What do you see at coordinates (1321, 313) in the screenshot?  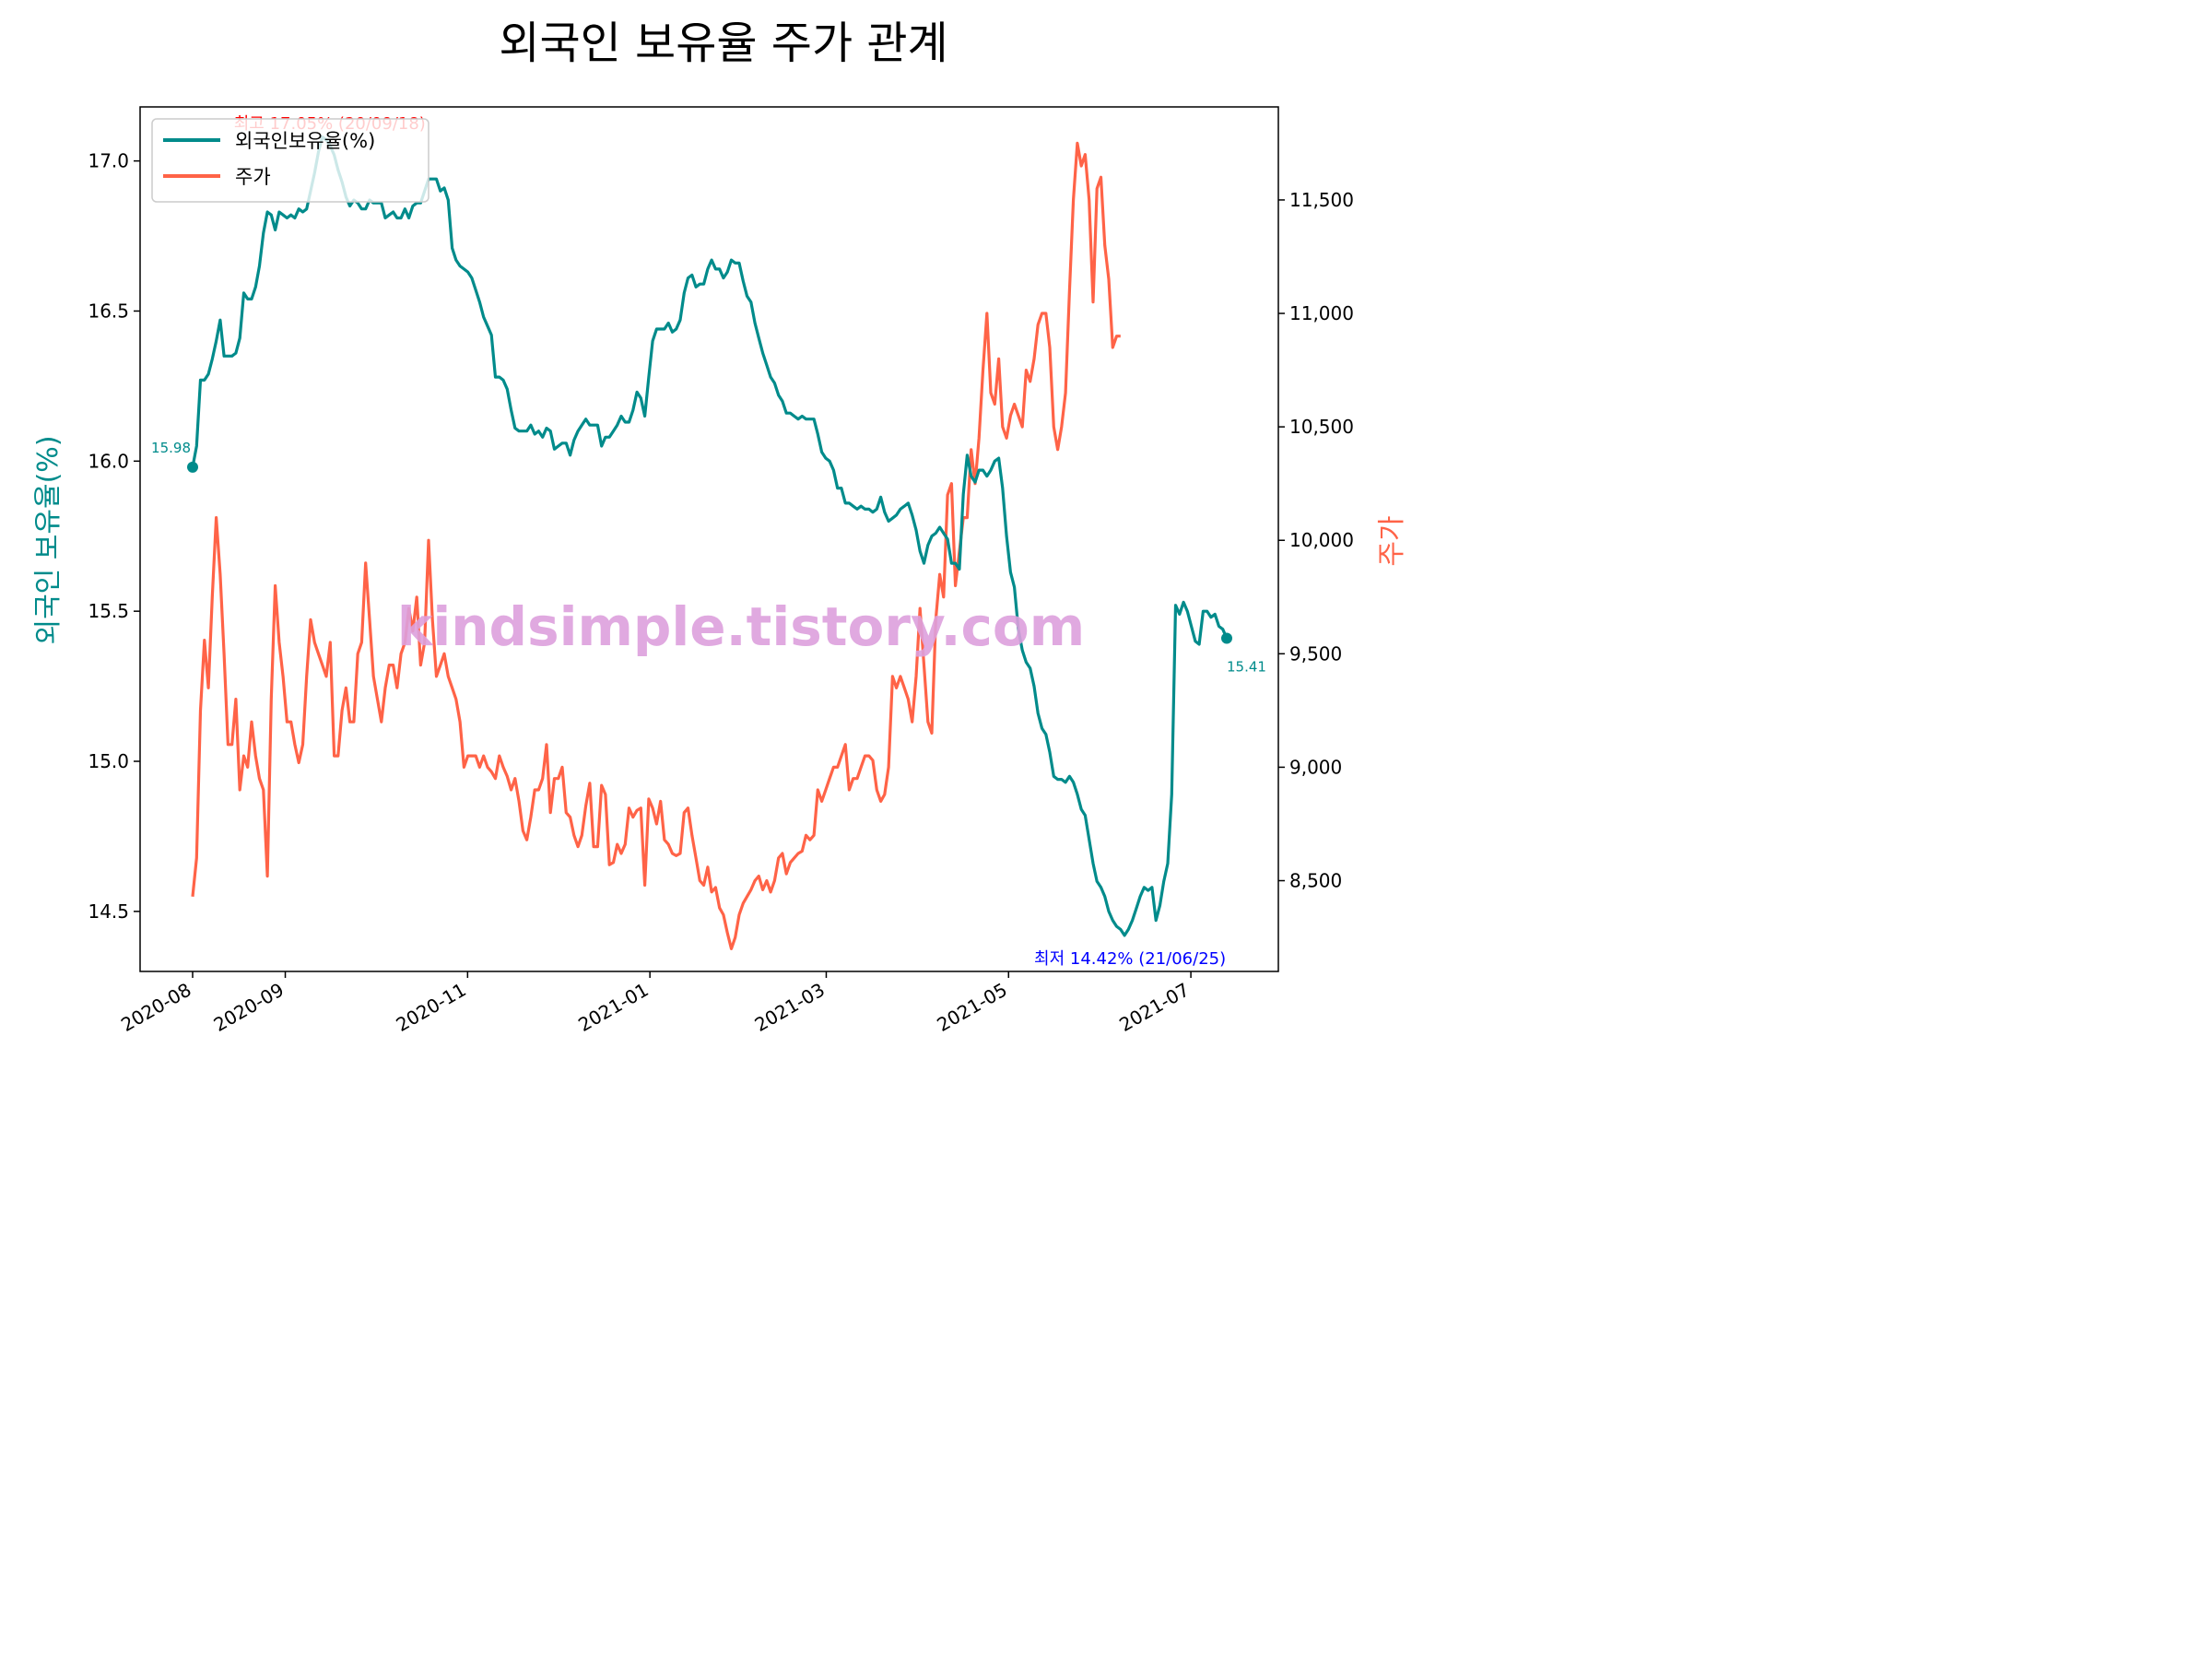 I see `right-y-tick-label: 11,000` at bounding box center [1321, 313].